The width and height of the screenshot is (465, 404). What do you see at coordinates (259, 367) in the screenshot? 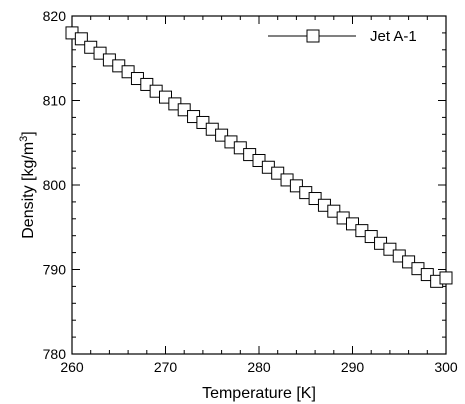
I see `x-tick-label: 280` at bounding box center [259, 367].